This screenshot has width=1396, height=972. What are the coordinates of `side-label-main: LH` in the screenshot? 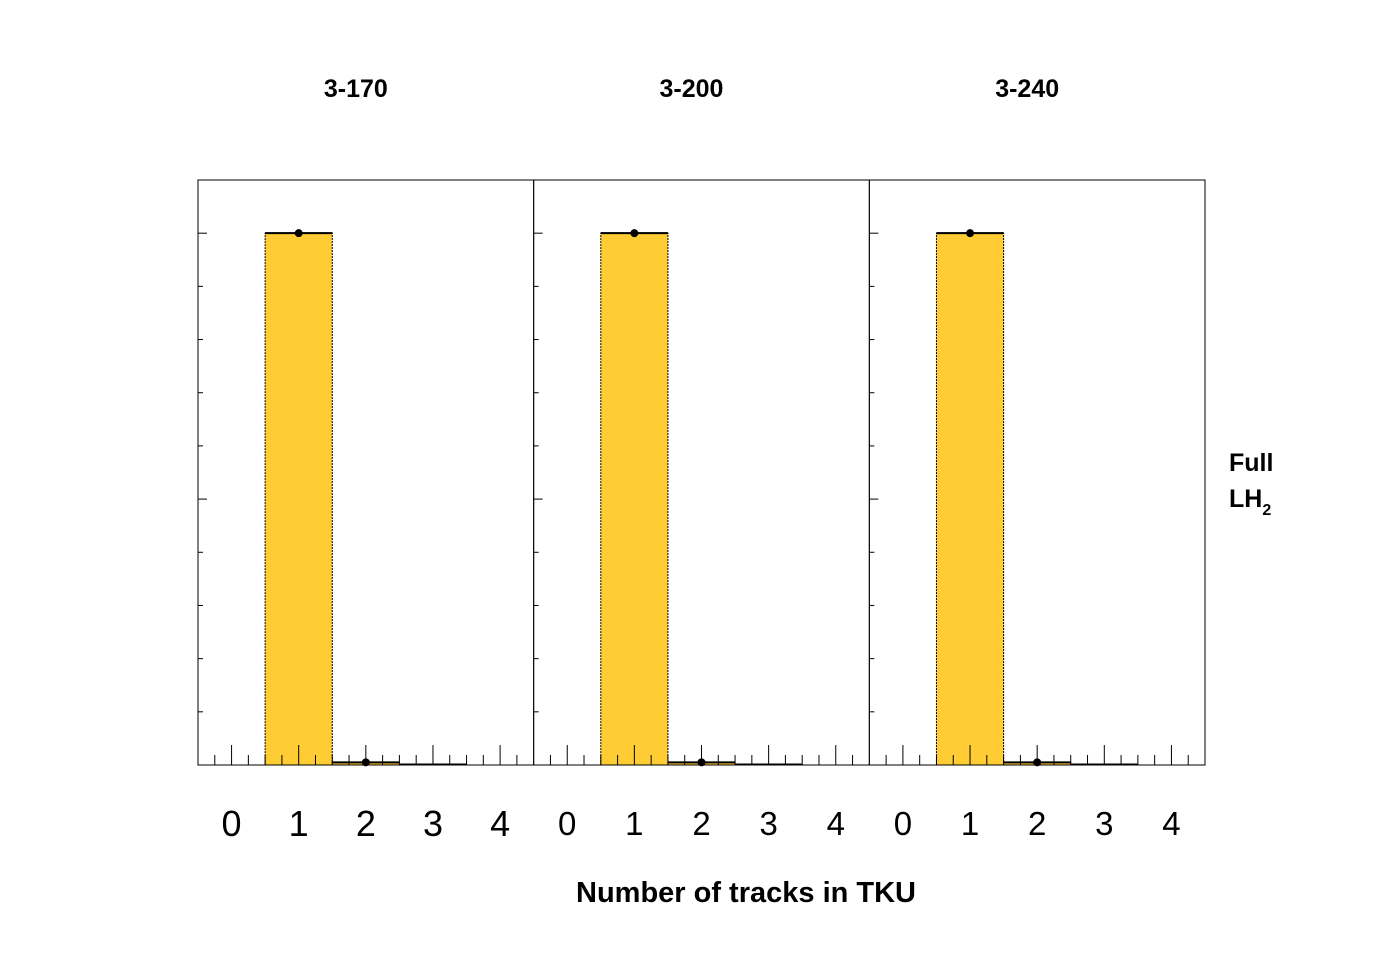 It's located at (1245, 499).